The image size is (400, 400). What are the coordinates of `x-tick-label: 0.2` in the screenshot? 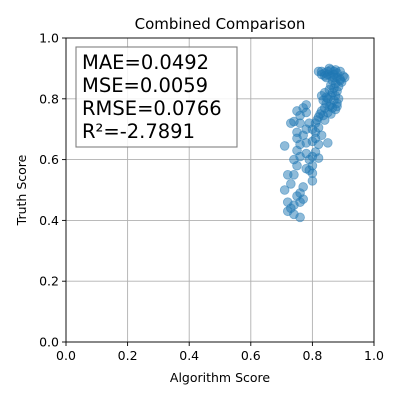 It's located at (128, 355).